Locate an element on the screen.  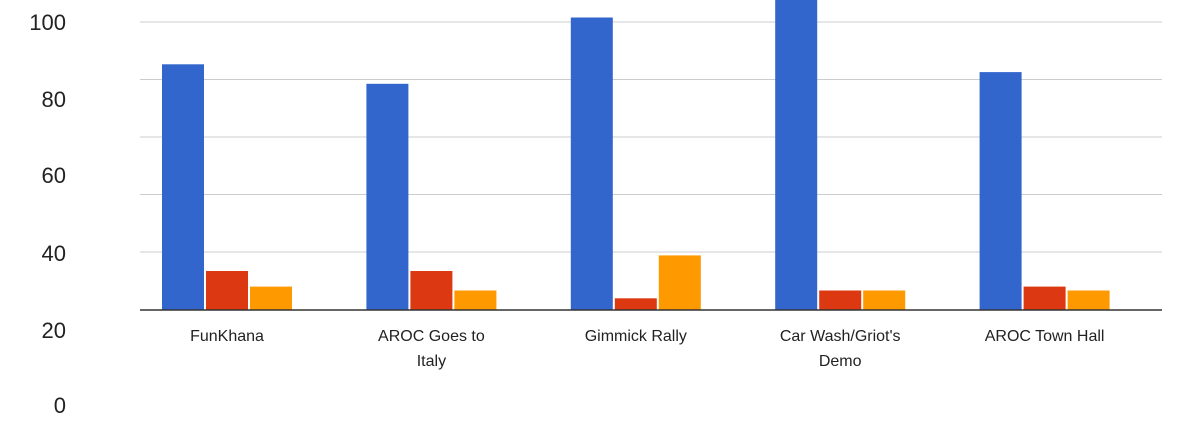
x-category-label: AROC Town Hall is located at coordinates (1045, 336).